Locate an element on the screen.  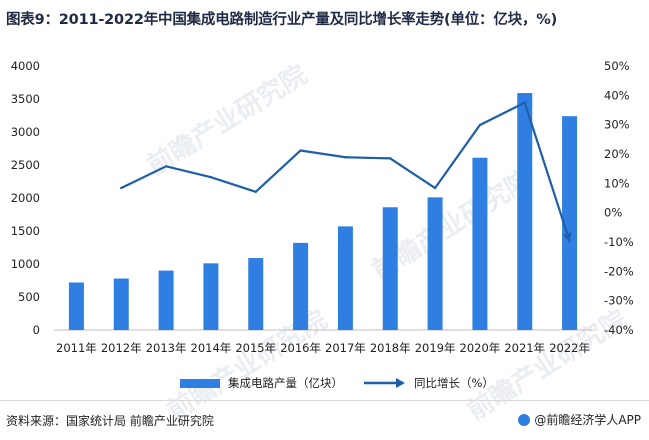
right-axis-tick-label: -20% is located at coordinates (619, 271).